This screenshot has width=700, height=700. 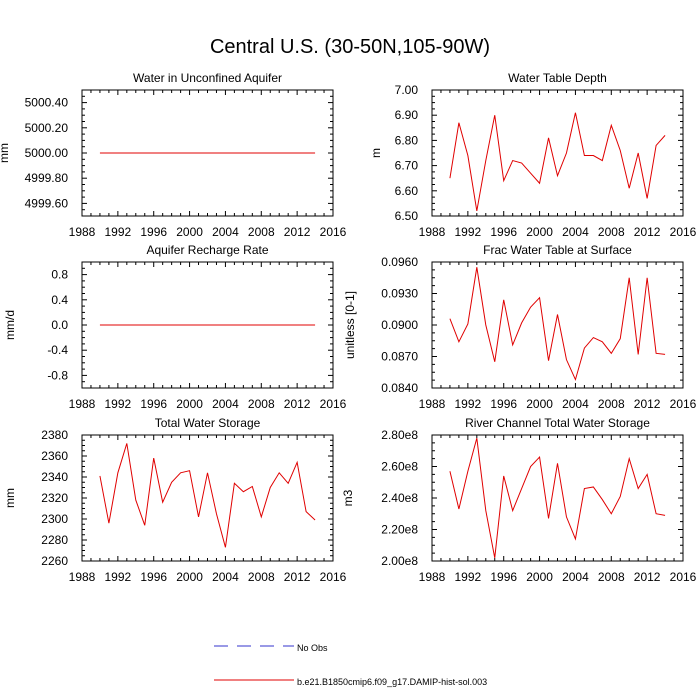 What do you see at coordinates (399, 435) in the screenshot?
I see `y-tick-label: 2.80e8` at bounding box center [399, 435].